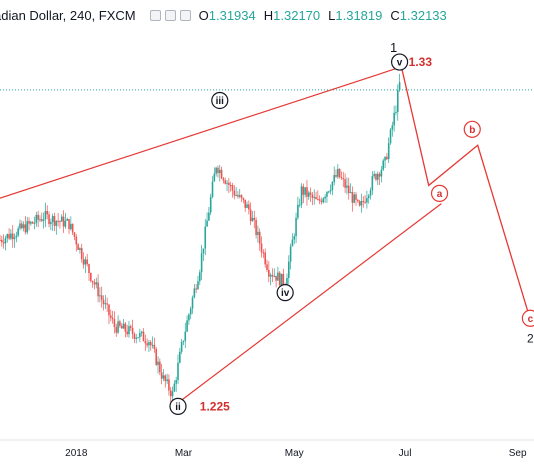  Describe the element at coordinates (267, 449) in the screenshot. I see `x-axis: 2018 Mar May Jul Sep` at that location.